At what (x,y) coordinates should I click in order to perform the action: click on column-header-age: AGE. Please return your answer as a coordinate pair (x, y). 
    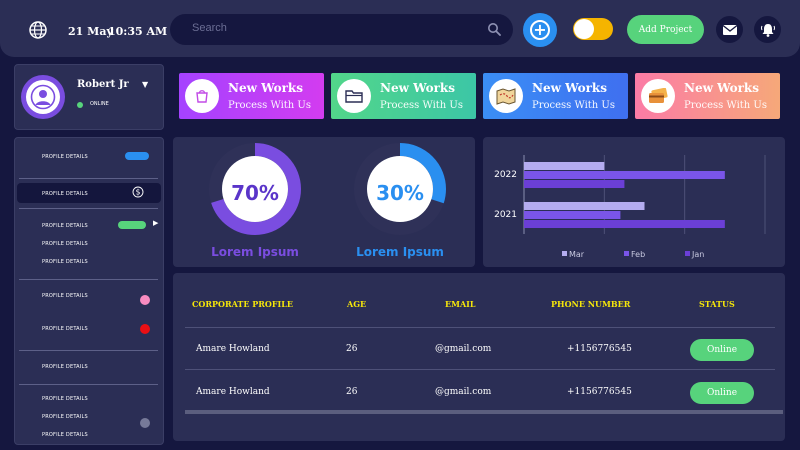
    Looking at the image, I should click on (357, 304).